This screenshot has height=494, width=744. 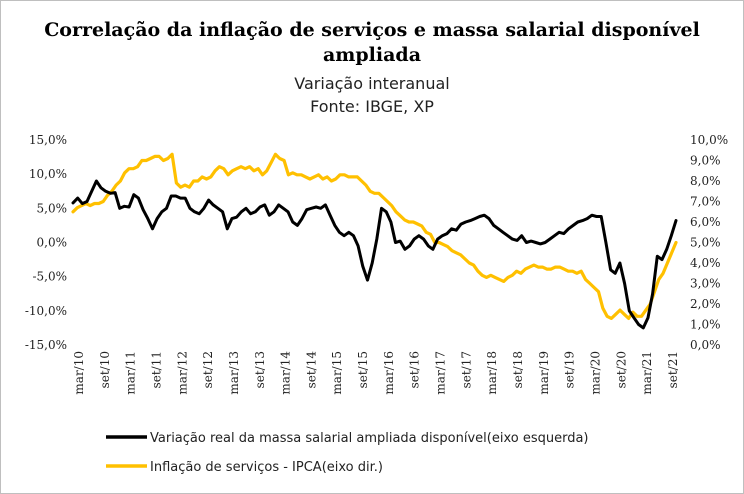 I want to click on left-axis-tick-label: -15,0%, so click(x=46, y=345).